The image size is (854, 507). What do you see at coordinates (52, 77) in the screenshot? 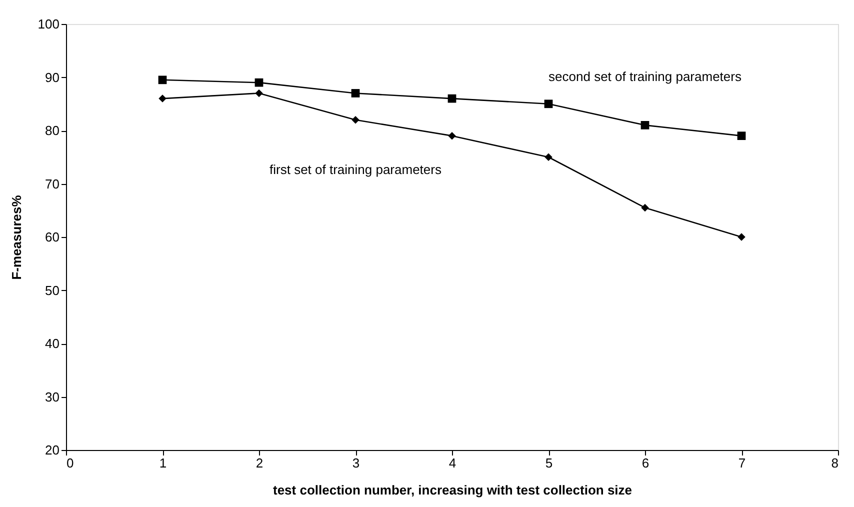
I see `y-tick-label: 90` at bounding box center [52, 77].